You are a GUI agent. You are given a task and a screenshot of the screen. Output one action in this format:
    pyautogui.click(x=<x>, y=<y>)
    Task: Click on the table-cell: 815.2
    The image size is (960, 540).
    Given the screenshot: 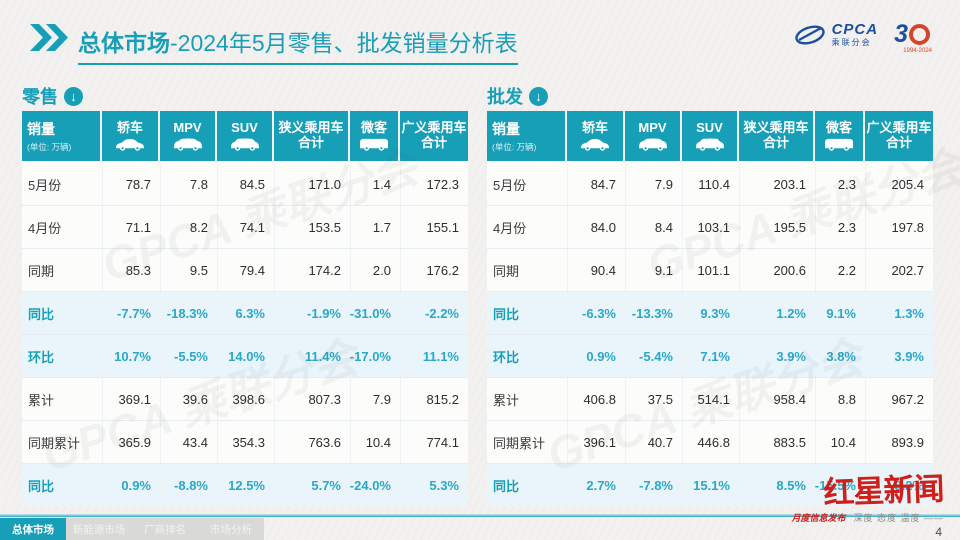 What is the action you would take?
    pyautogui.click(x=434, y=399)
    